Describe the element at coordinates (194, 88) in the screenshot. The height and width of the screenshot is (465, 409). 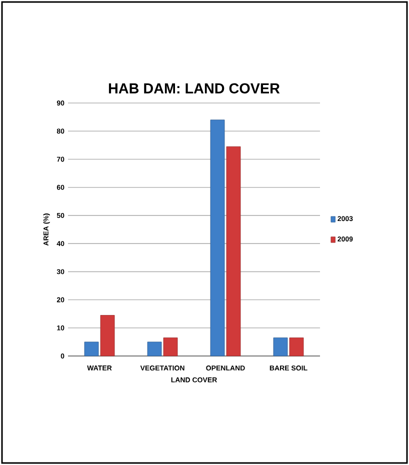
I see `chart-title: HAB DAM: LAND COVER` at that location.